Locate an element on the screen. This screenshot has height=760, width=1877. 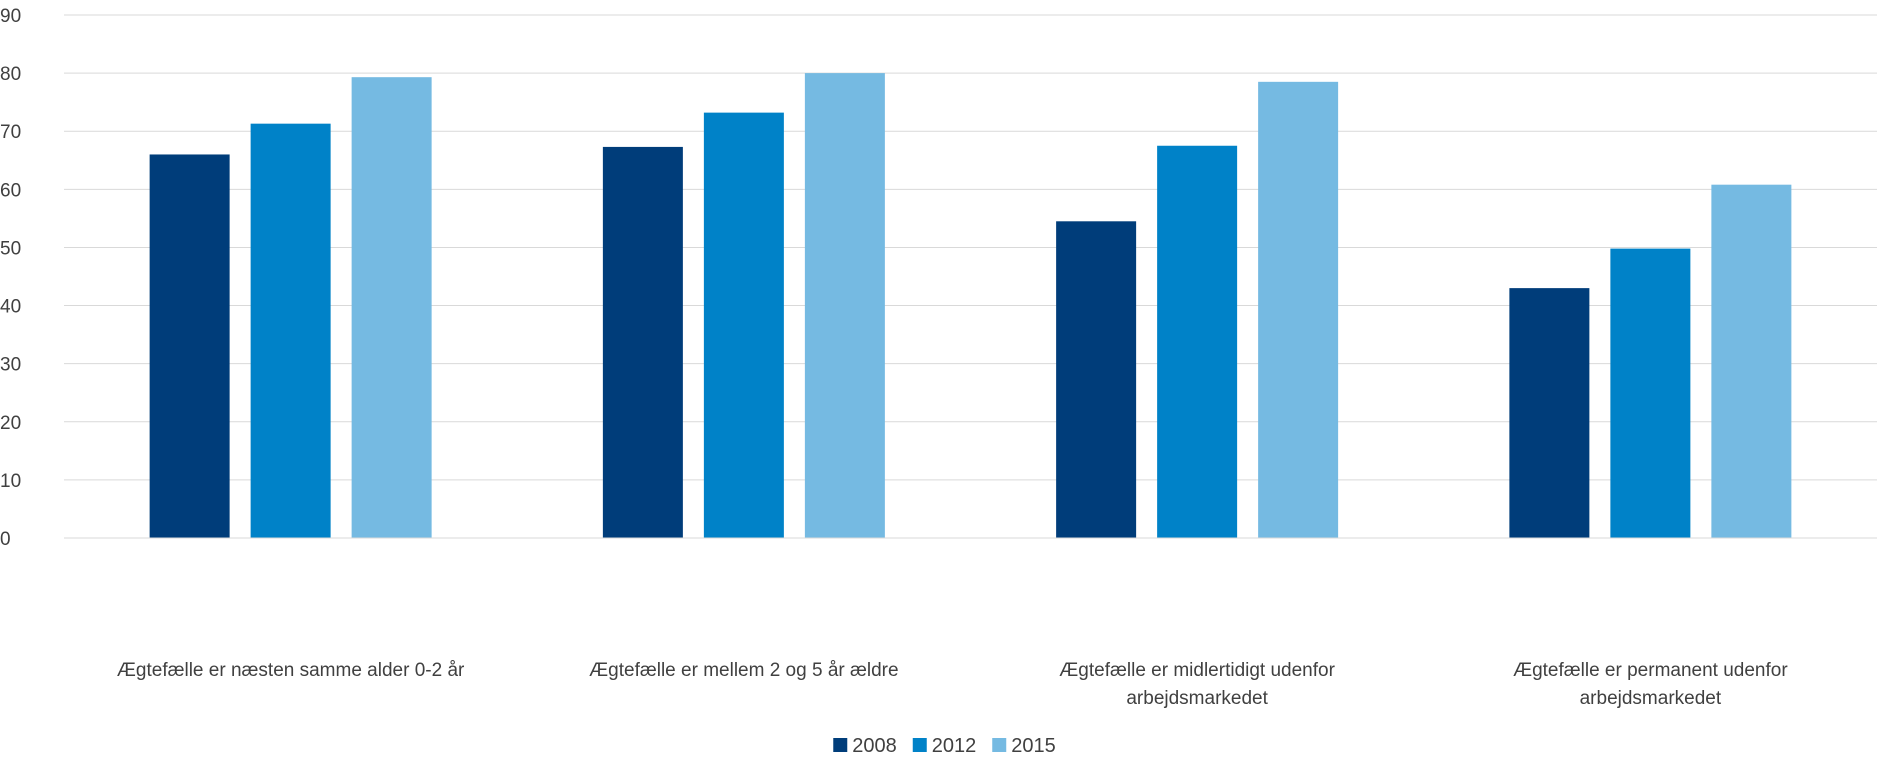
y-tick-label: 0 is located at coordinates (5, 539).